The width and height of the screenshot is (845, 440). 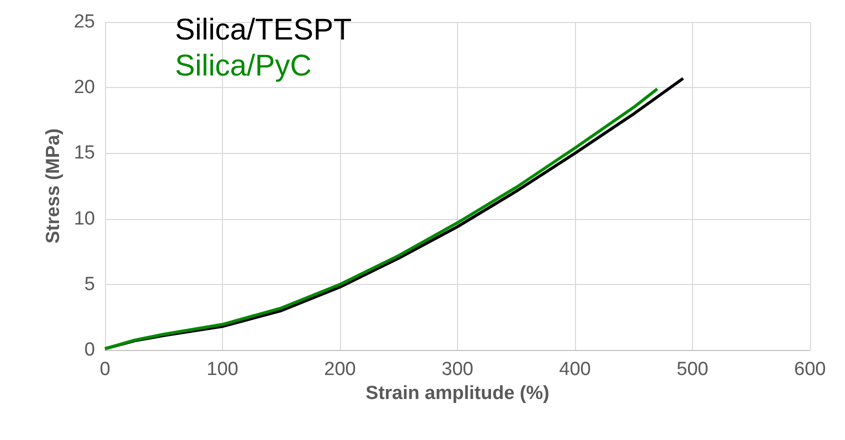 I want to click on y-axis-title: Stress (MPa), so click(x=53, y=186).